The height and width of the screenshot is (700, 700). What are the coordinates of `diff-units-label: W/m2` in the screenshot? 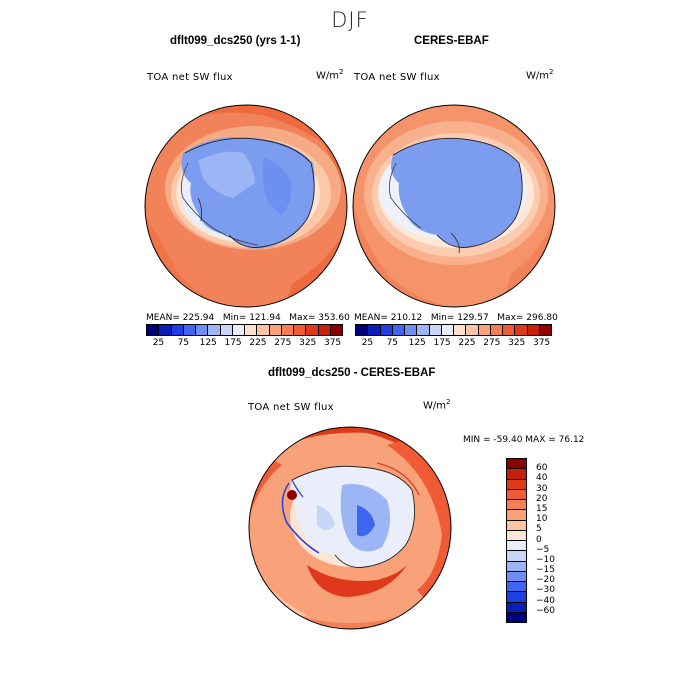 It's located at (437, 405).